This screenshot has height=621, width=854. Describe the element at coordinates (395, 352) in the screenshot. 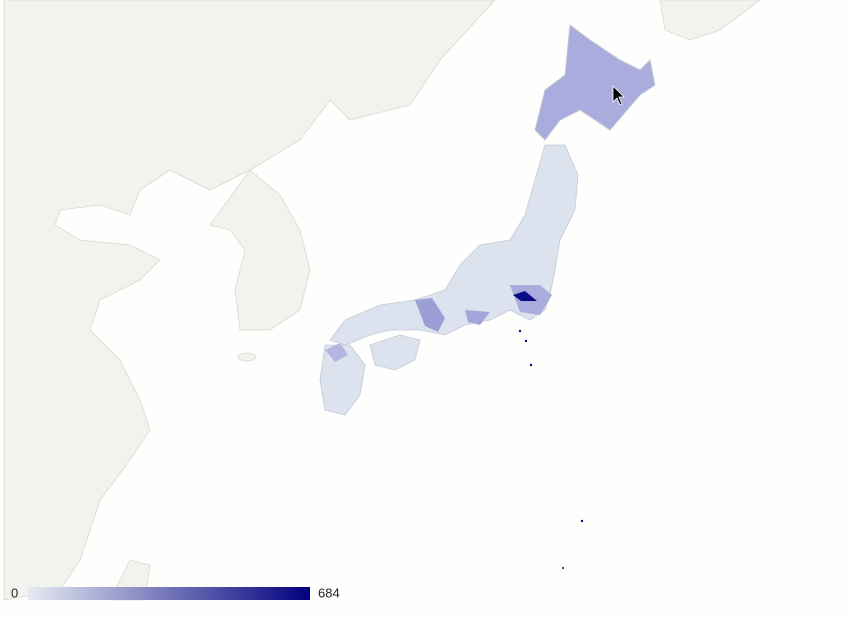

I see `shikoku` at that location.